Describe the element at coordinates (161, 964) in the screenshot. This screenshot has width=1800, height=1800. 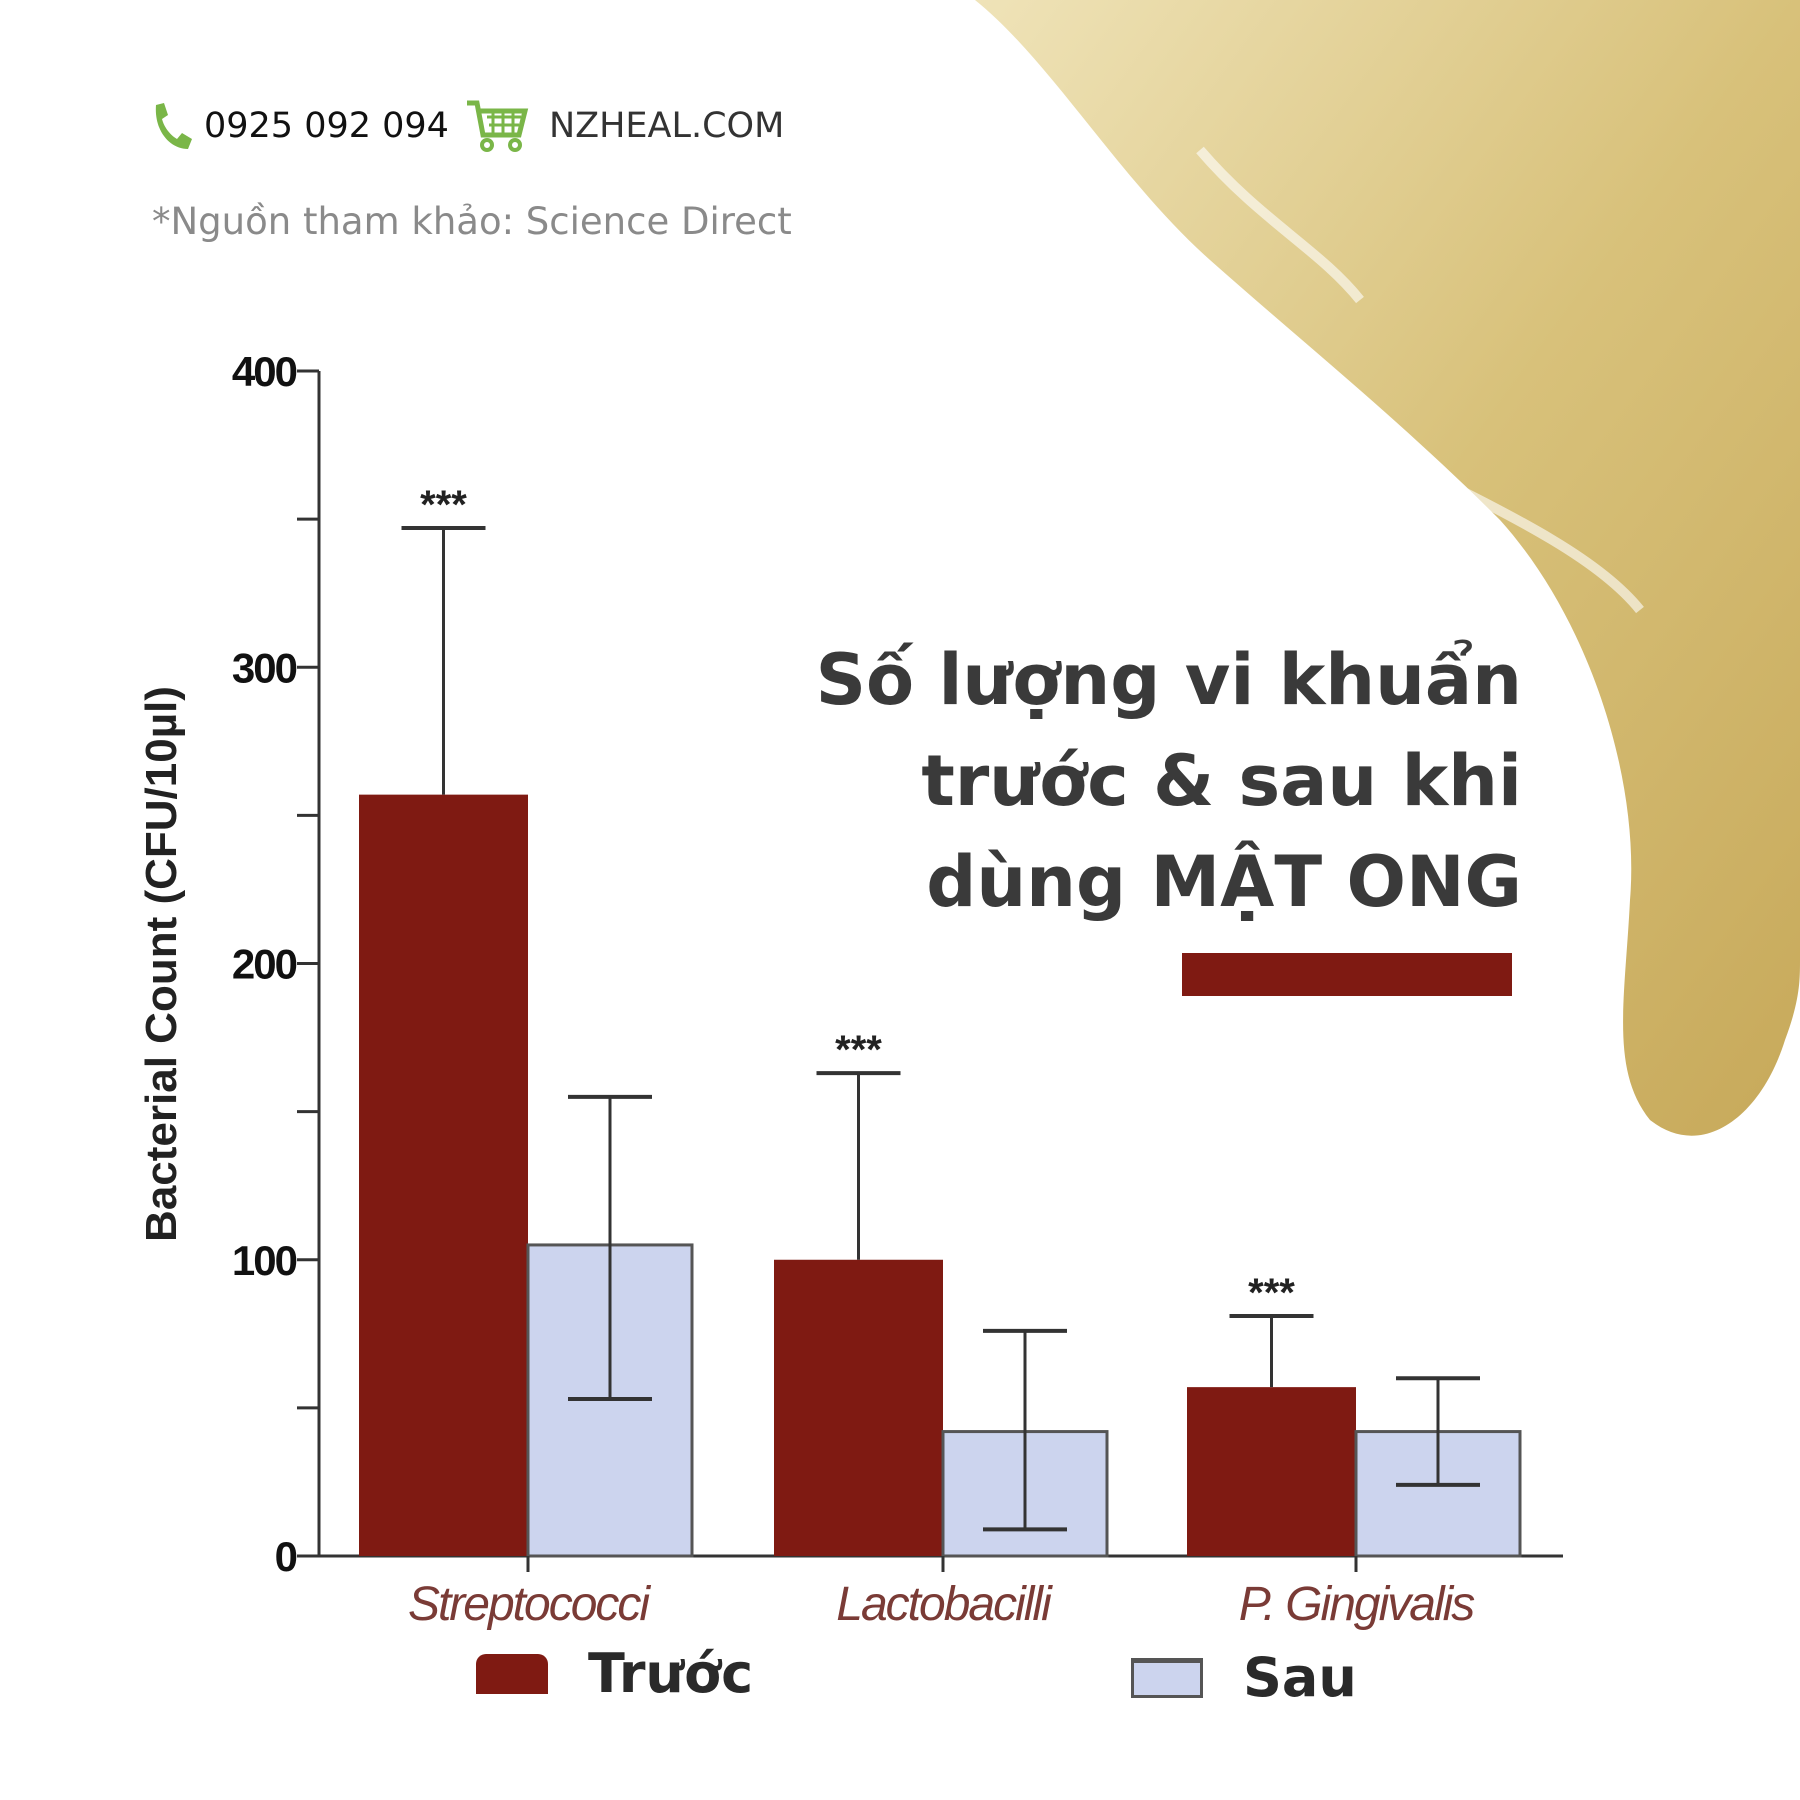
I see `y-axis-label: Bacterial Count (CFU/10µl)` at that location.